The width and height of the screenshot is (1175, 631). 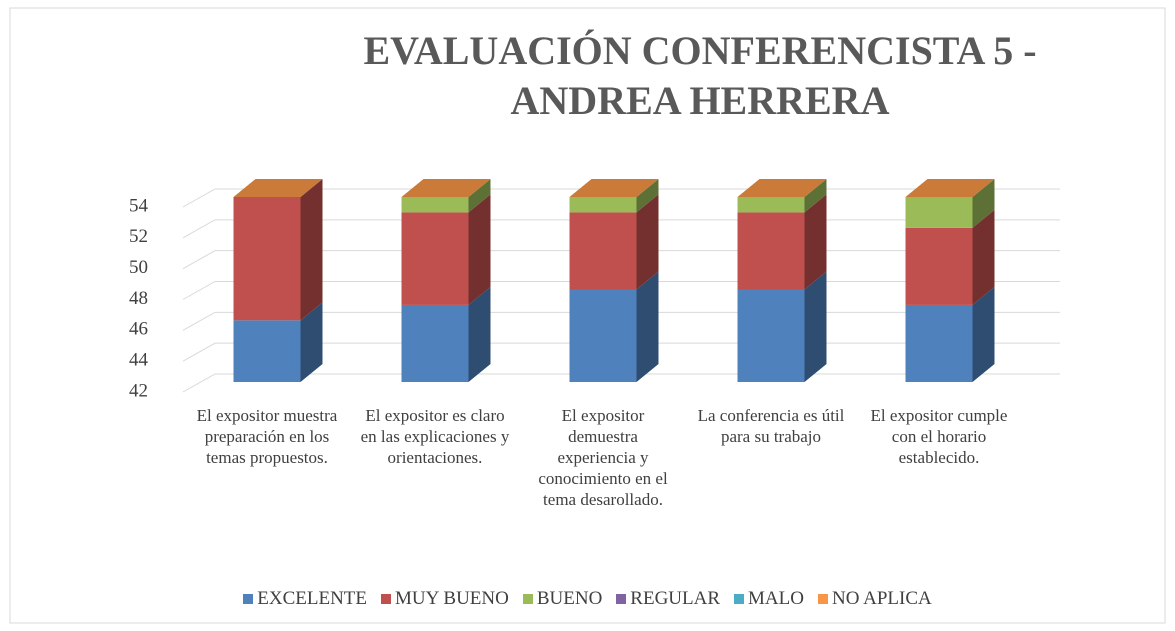 What do you see at coordinates (771, 426) in the screenshot?
I see `x-tick-label: La conferencia es útil para su trabajo` at bounding box center [771, 426].